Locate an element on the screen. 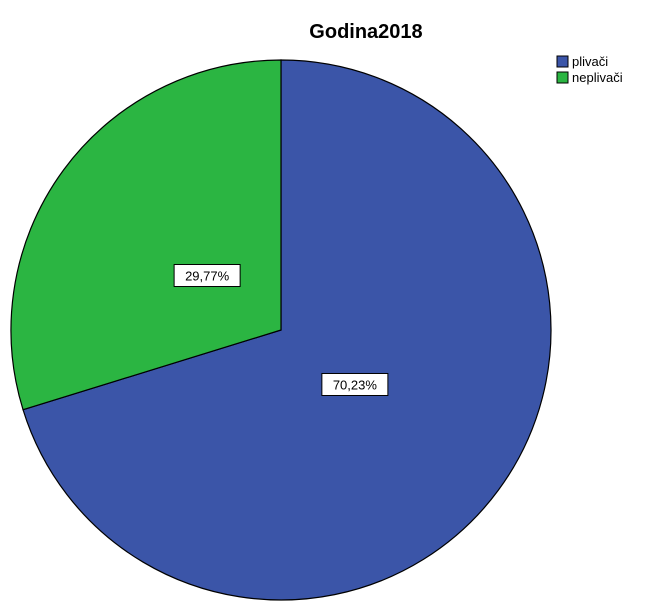  chart-title: Godina2018 is located at coordinates (365, 32).